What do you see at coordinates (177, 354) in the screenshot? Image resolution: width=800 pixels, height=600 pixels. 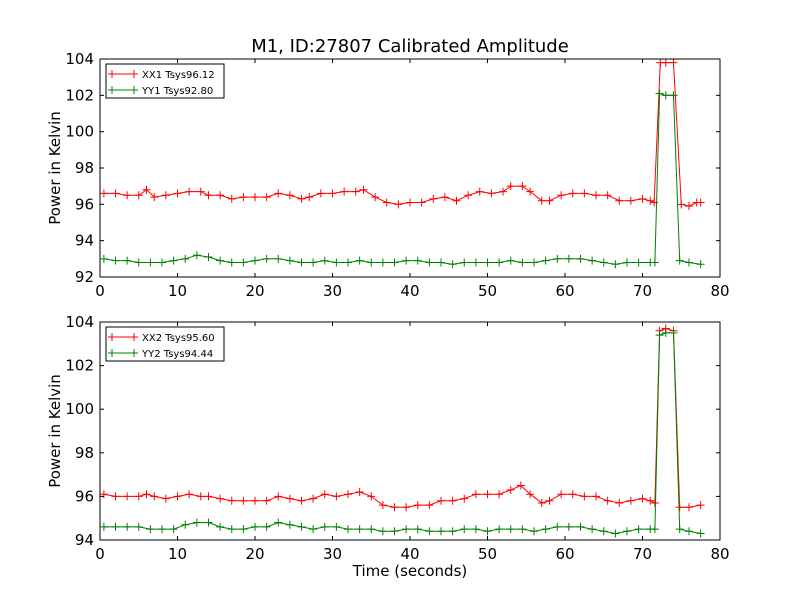 I see `legend-label: YY2 Tsys94.44` at bounding box center [177, 354].